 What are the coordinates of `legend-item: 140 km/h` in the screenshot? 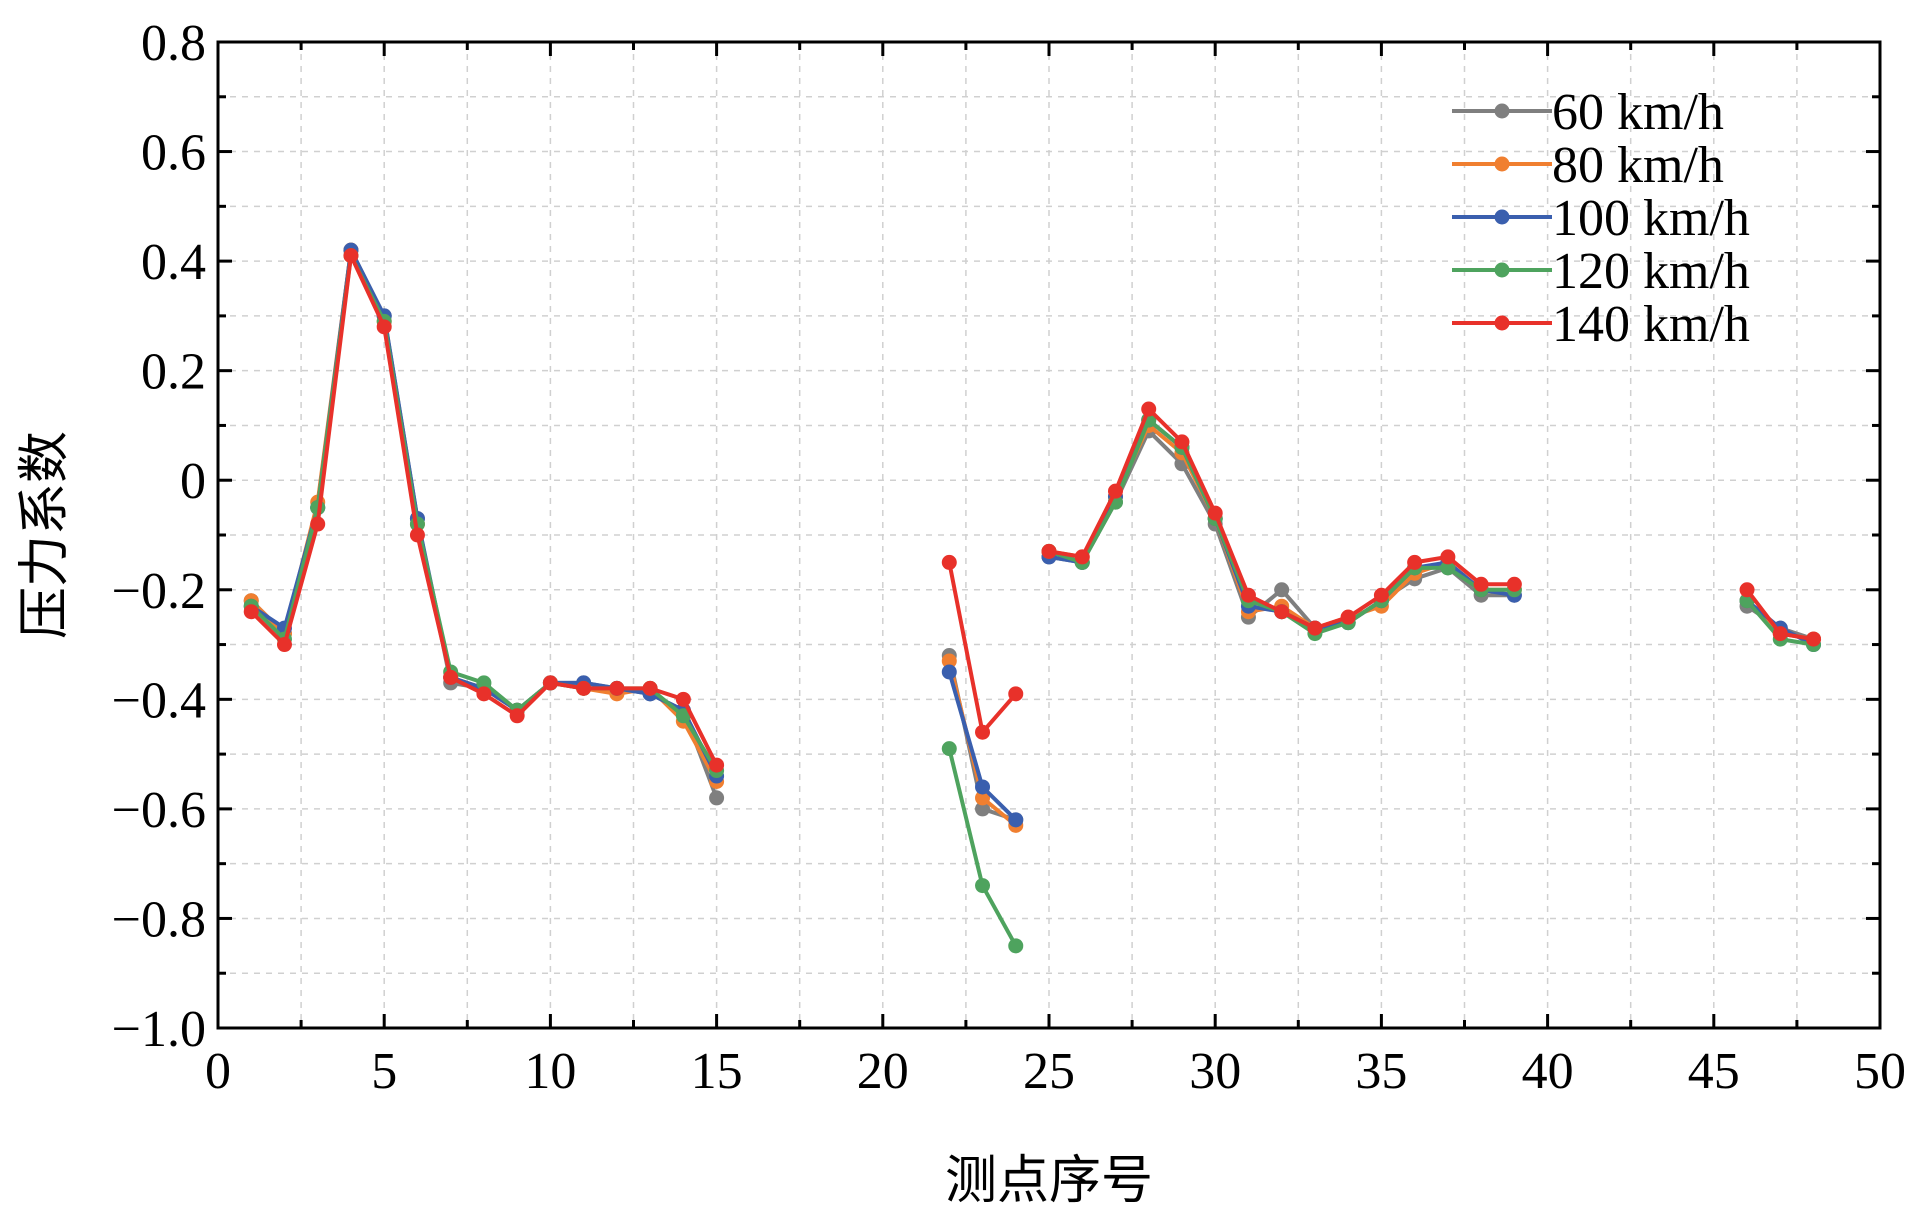 It's located at (1601, 324).